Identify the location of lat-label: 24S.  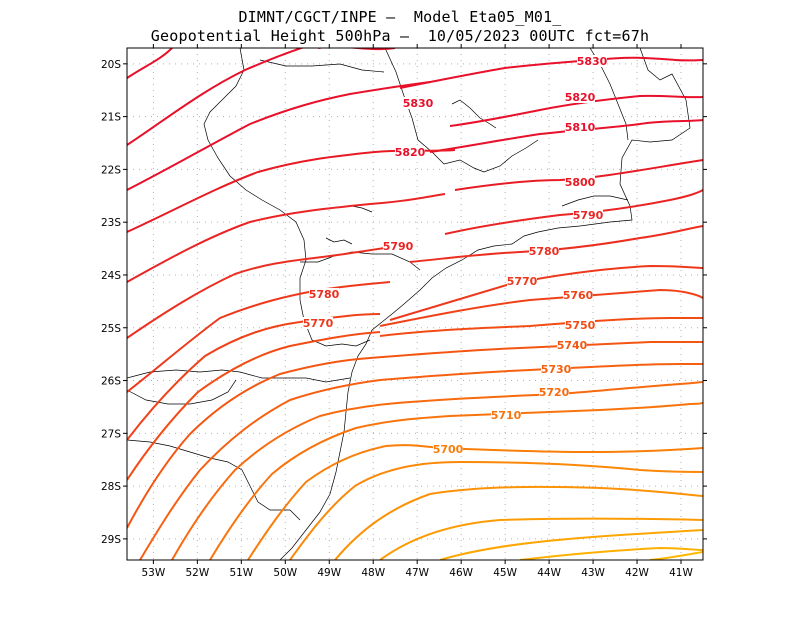
(111, 276).